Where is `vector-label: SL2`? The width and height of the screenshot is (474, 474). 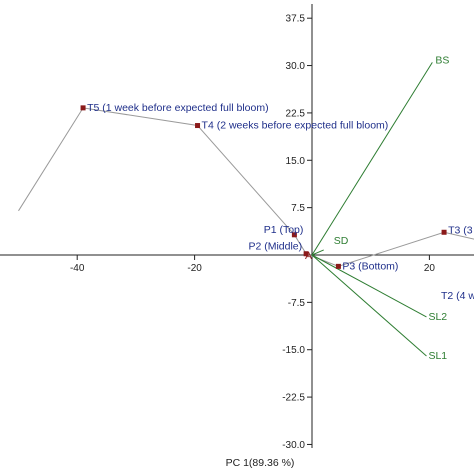
vector-label: SL2 is located at coordinates (437, 317).